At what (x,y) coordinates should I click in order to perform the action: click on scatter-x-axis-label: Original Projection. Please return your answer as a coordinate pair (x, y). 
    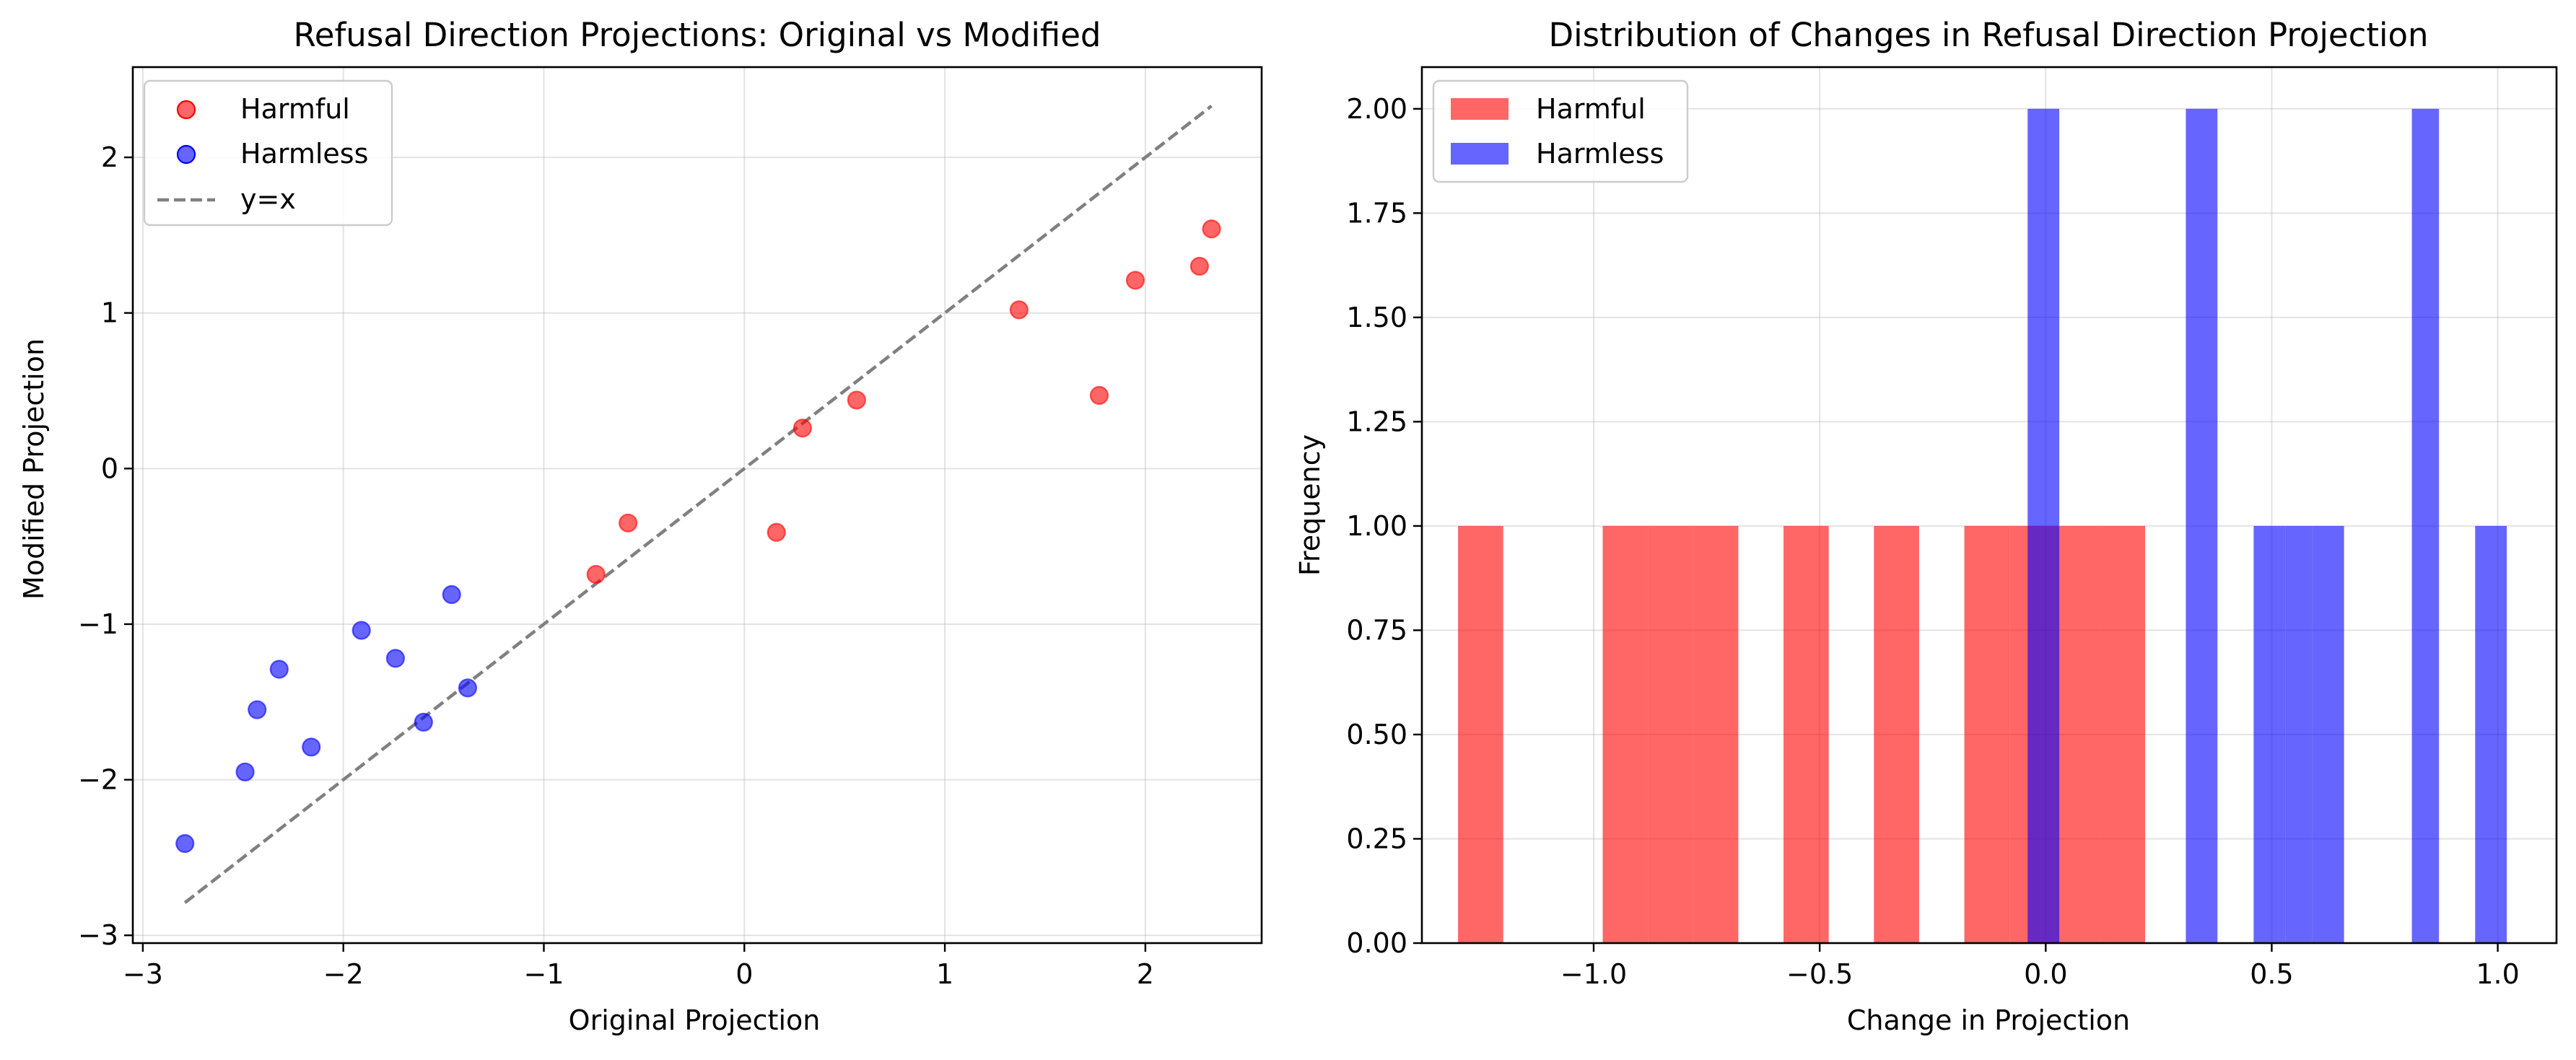
    Looking at the image, I should click on (695, 1020).